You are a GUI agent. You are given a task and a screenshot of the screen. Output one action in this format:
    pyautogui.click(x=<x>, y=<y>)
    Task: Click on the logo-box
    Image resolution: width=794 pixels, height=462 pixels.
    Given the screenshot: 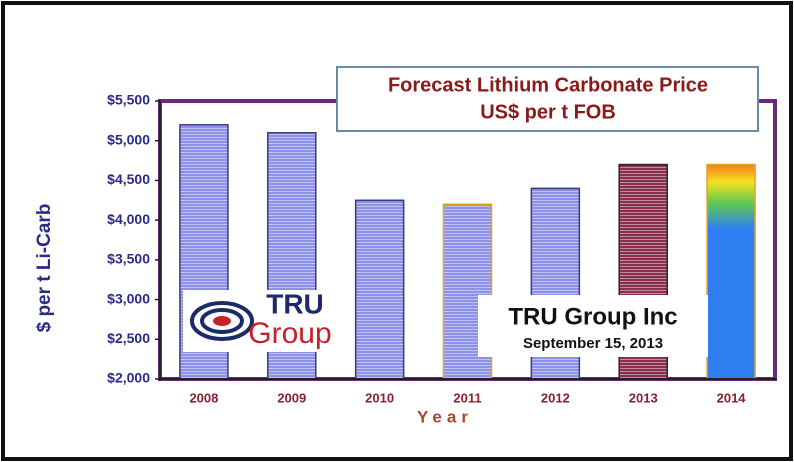 What is the action you would take?
    pyautogui.click(x=266, y=321)
    